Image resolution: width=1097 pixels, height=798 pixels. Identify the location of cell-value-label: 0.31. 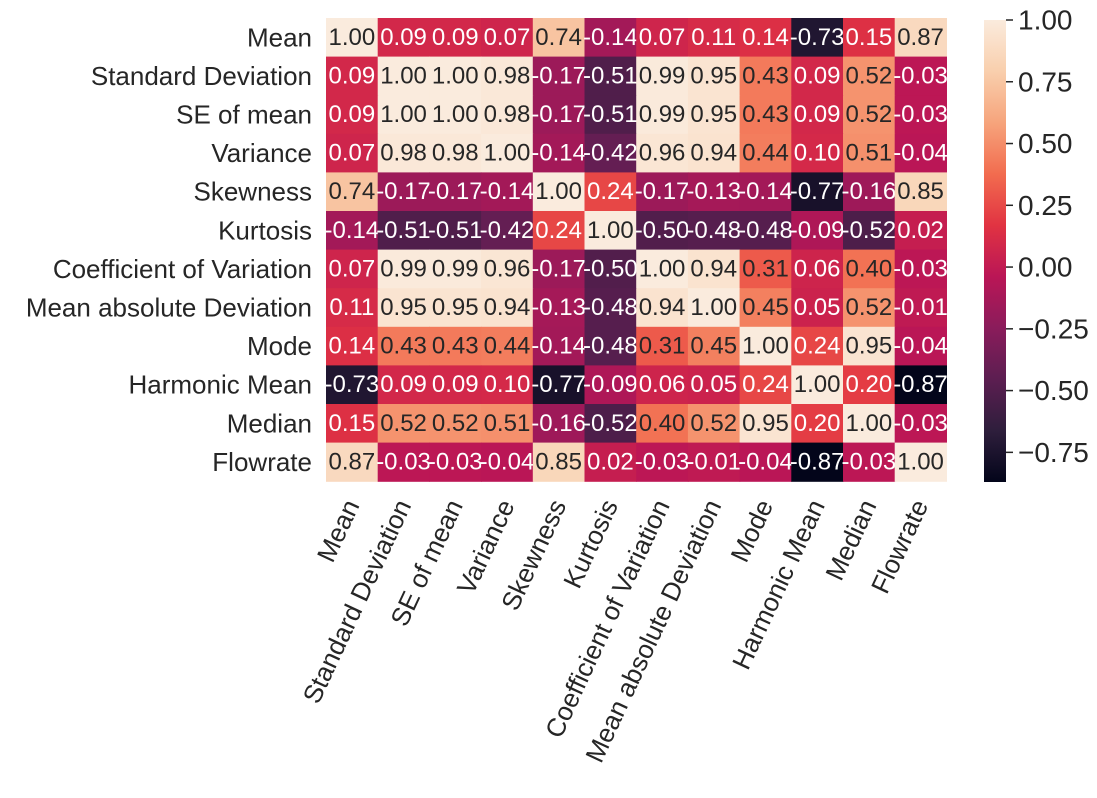
(765, 268).